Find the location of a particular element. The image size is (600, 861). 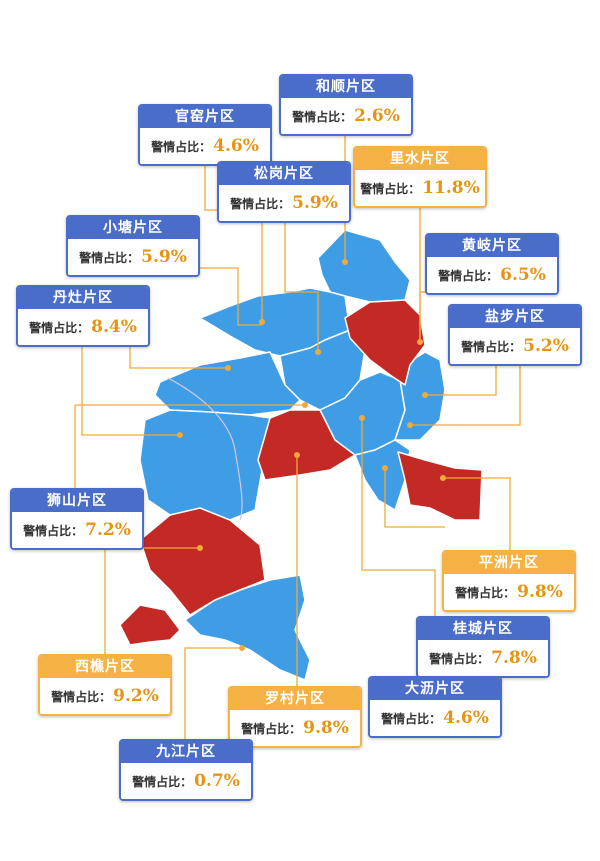

dot-lishui is located at coordinates (420, 342).